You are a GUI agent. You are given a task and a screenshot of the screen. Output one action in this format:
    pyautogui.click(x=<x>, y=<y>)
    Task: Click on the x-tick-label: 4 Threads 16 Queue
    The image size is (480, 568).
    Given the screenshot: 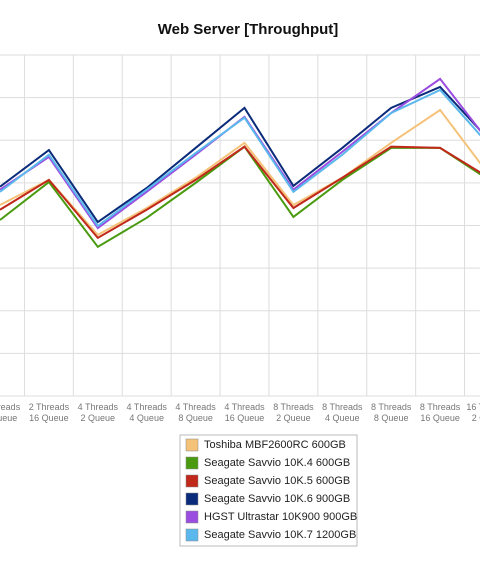 What is the action you would take?
    pyautogui.click(x=244, y=412)
    